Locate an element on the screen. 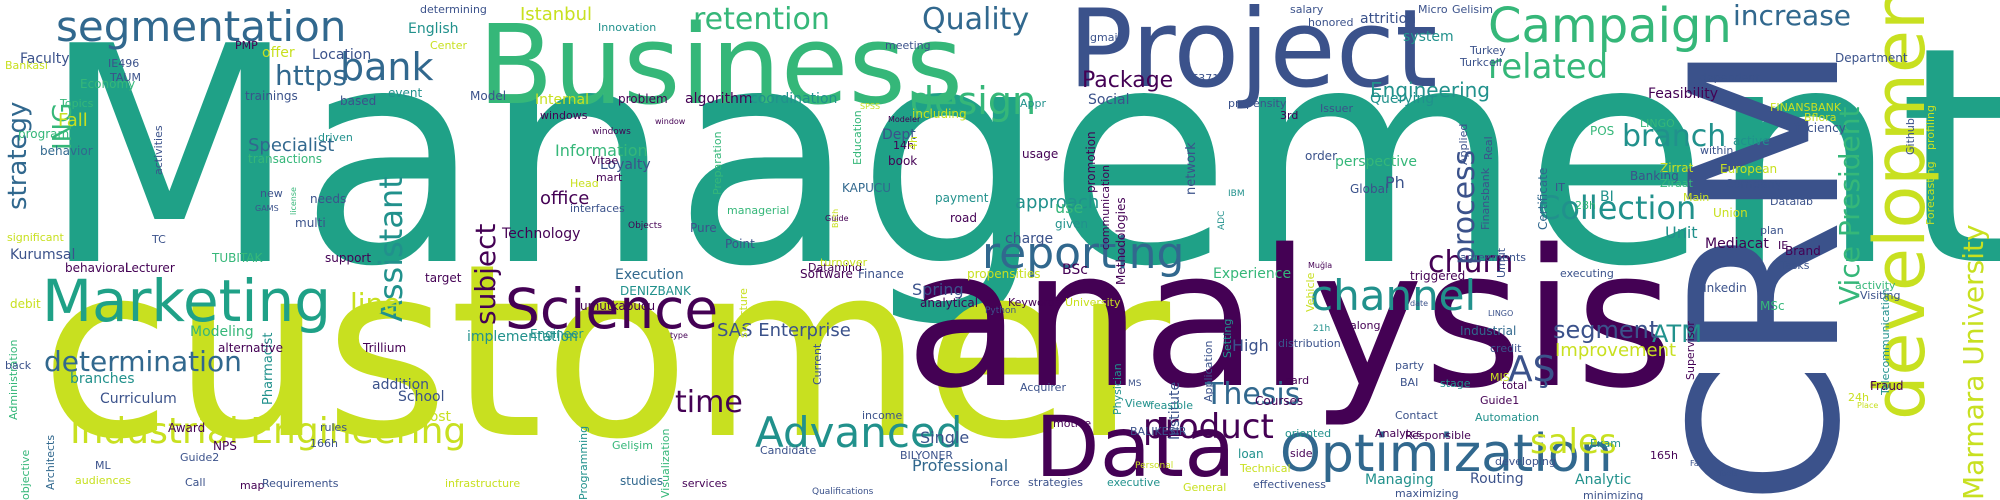 The width and height of the screenshot is (2000, 500). word-call: Call is located at coordinates (195, 482).